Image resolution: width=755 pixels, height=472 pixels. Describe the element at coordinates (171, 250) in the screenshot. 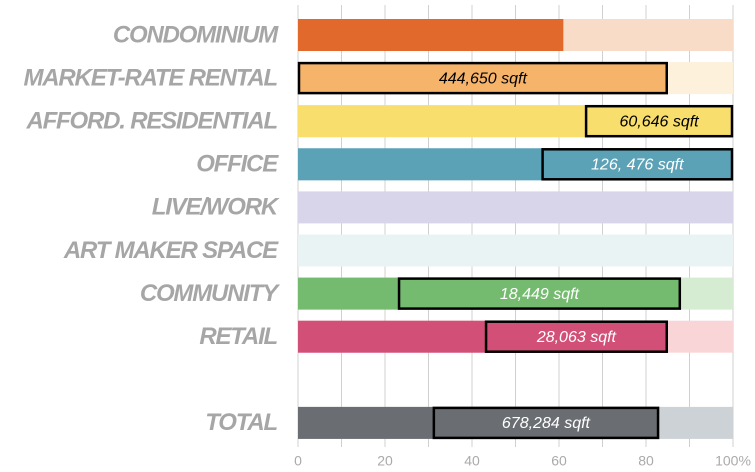

I see `category-label: ART MAKER SPACE` at that location.